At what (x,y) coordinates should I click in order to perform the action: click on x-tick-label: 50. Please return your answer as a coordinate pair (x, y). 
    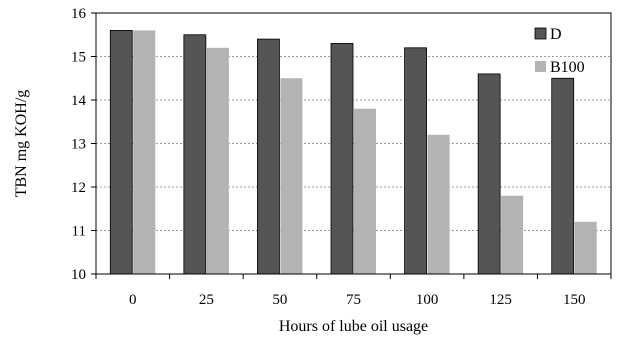
    Looking at the image, I should click on (279, 300).